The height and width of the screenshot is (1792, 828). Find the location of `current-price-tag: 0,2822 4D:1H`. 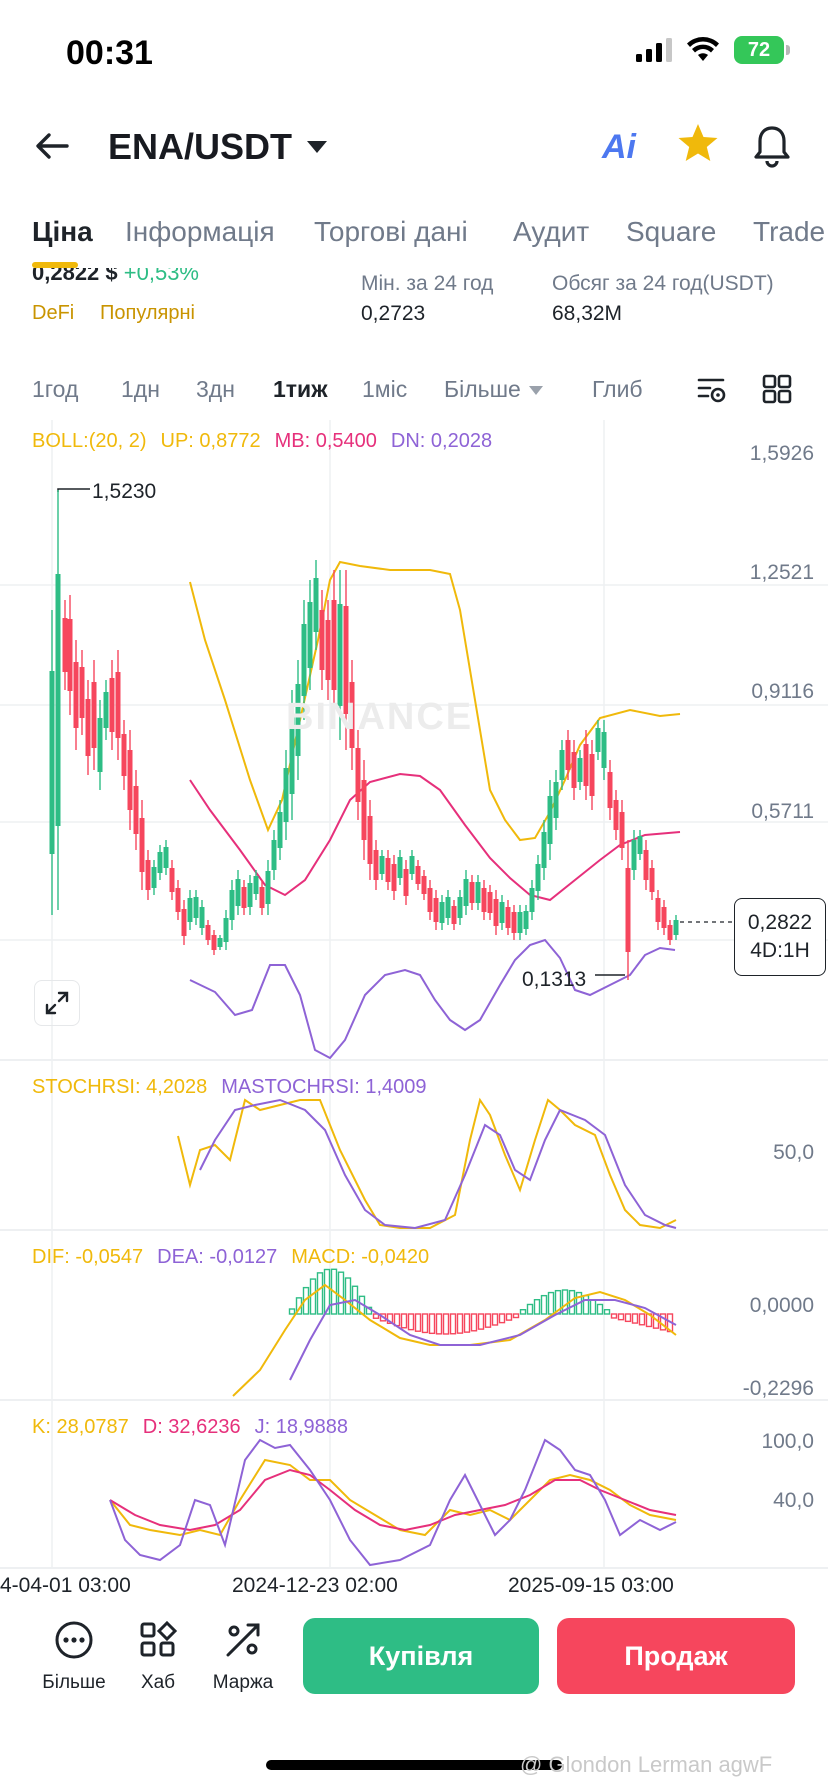

current-price-tag: 0,2822 4D:1H is located at coordinates (780, 937).